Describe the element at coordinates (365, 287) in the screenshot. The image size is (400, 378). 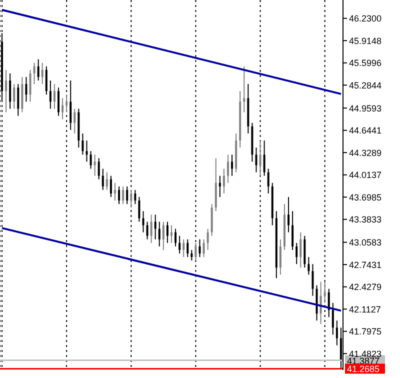
I see `y-tick-label: 42.4279` at that location.